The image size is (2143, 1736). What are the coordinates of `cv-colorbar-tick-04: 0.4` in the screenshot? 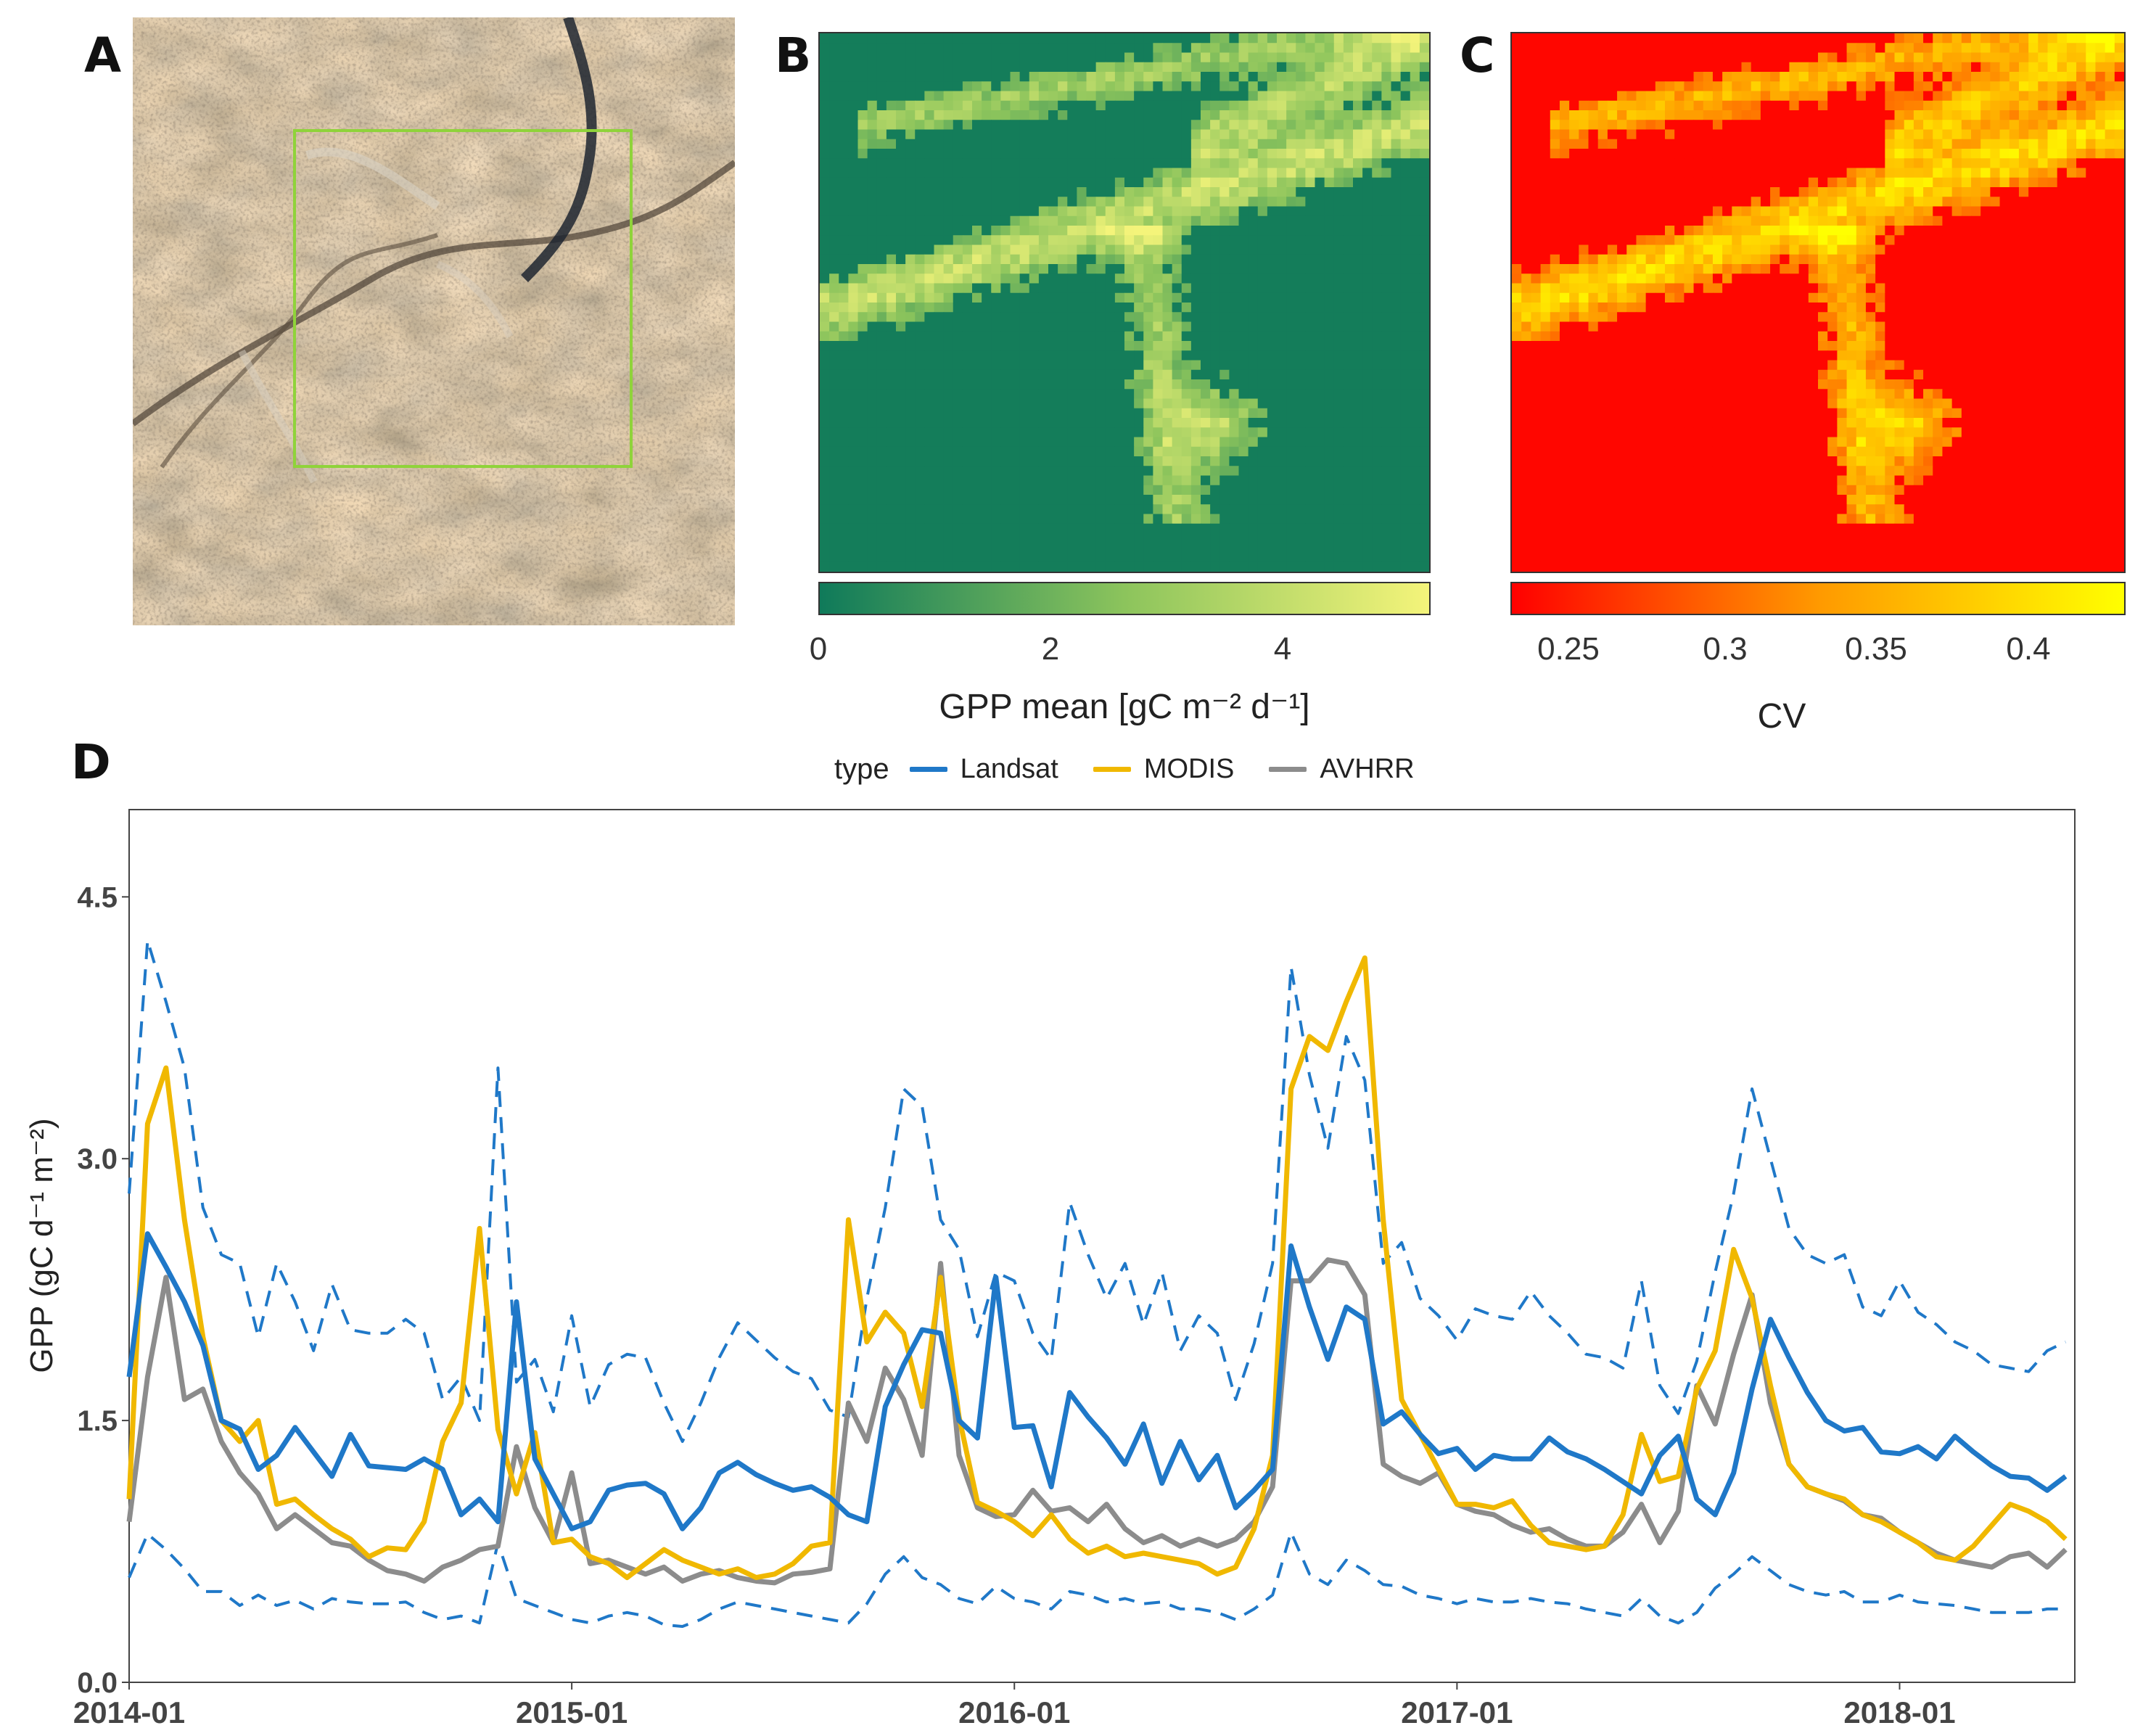 It's located at (2028, 649).